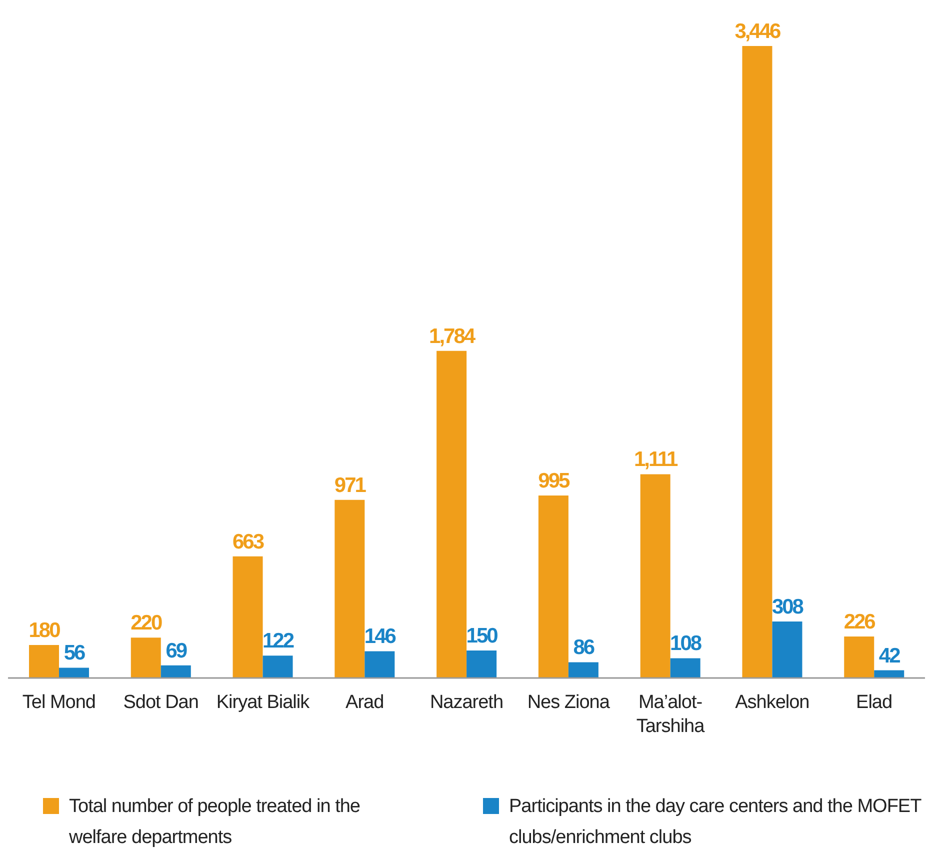 The image size is (933, 852). I want to click on data-label: 971, so click(350, 485).